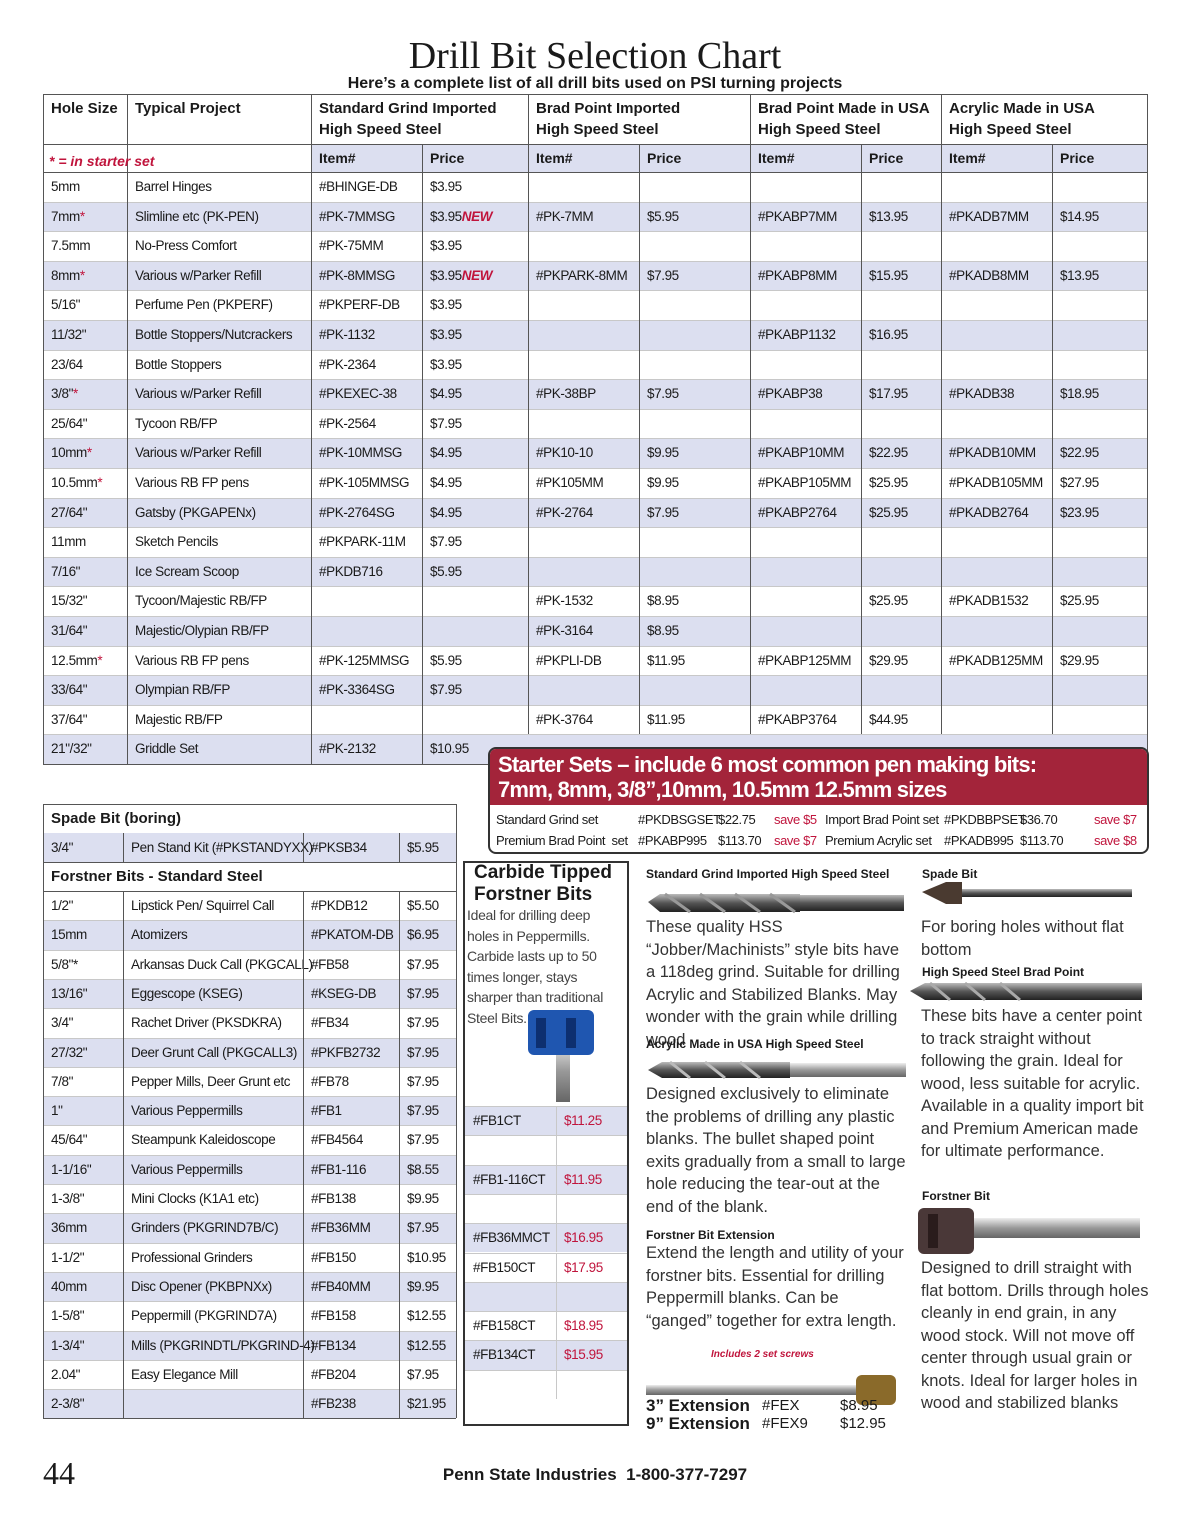 Image resolution: width=1200 pixels, height=1521 pixels. Describe the element at coordinates (1079, 482) in the screenshot. I see `cell: $27.95` at that location.